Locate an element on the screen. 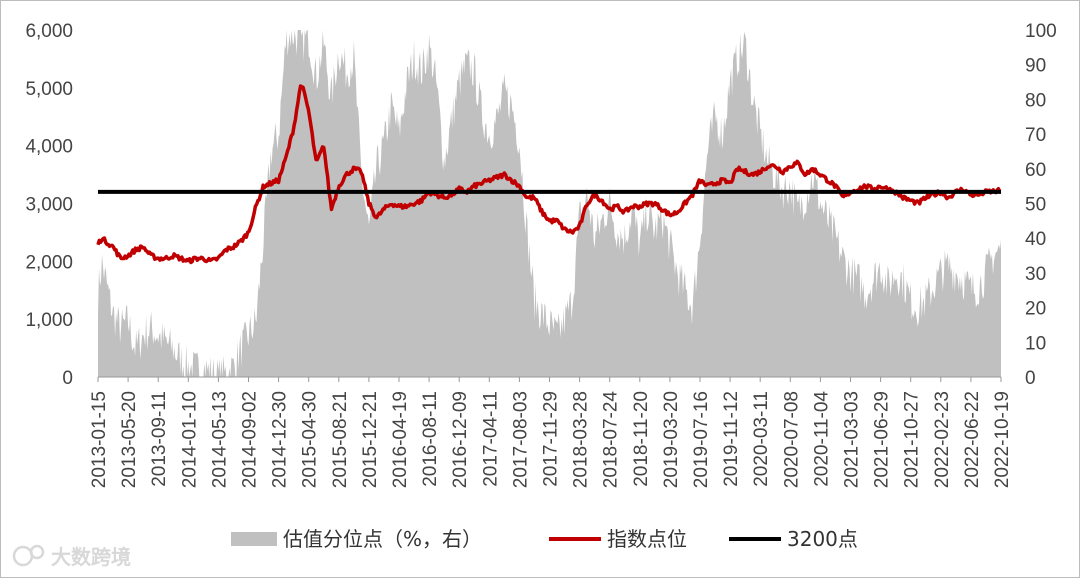  y-left-tick-label: 3,000 is located at coordinates (49, 205).